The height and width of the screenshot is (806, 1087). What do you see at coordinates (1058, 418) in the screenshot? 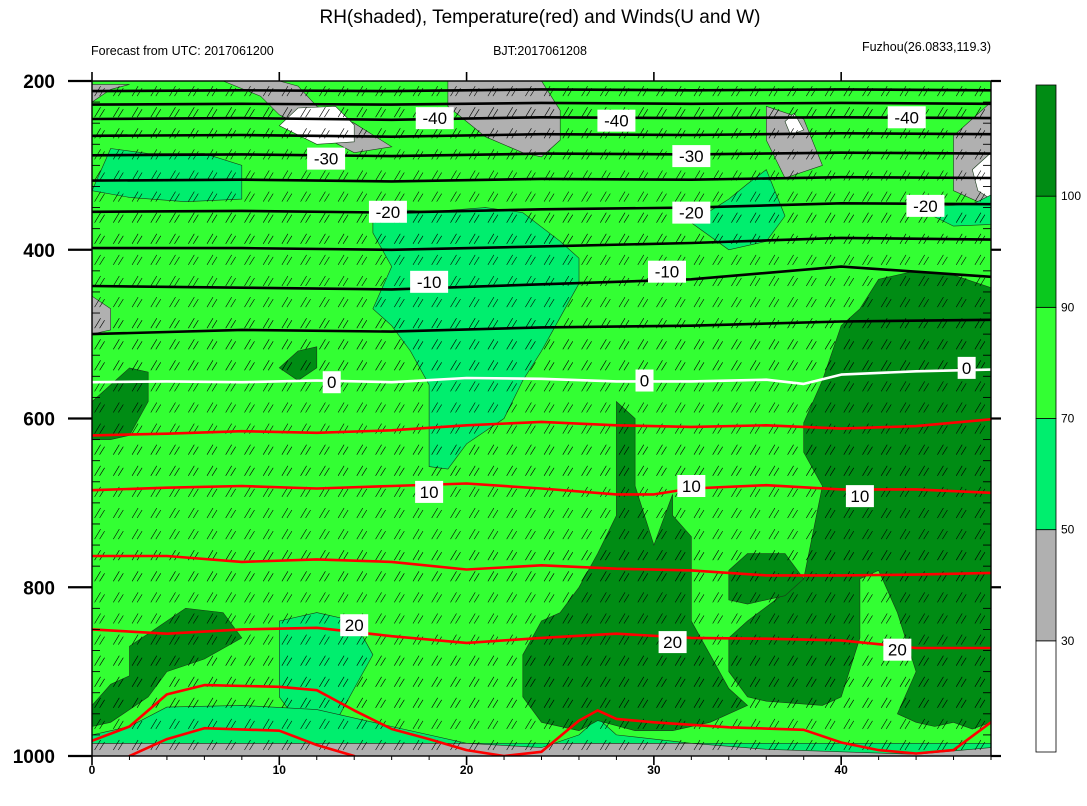
I see `colorbar: 30 50 70 90 100` at bounding box center [1058, 418].